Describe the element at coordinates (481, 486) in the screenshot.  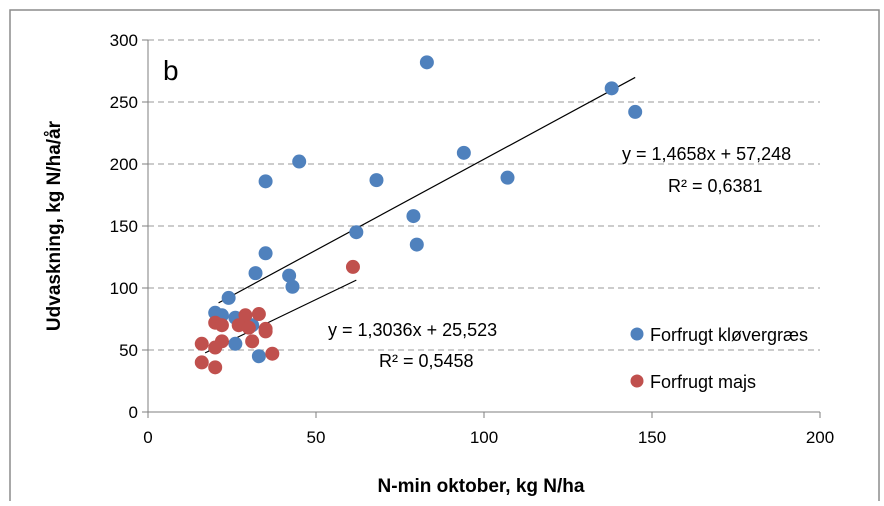
I see `x-axis-label: N-min oktober, kg N/ha` at that location.